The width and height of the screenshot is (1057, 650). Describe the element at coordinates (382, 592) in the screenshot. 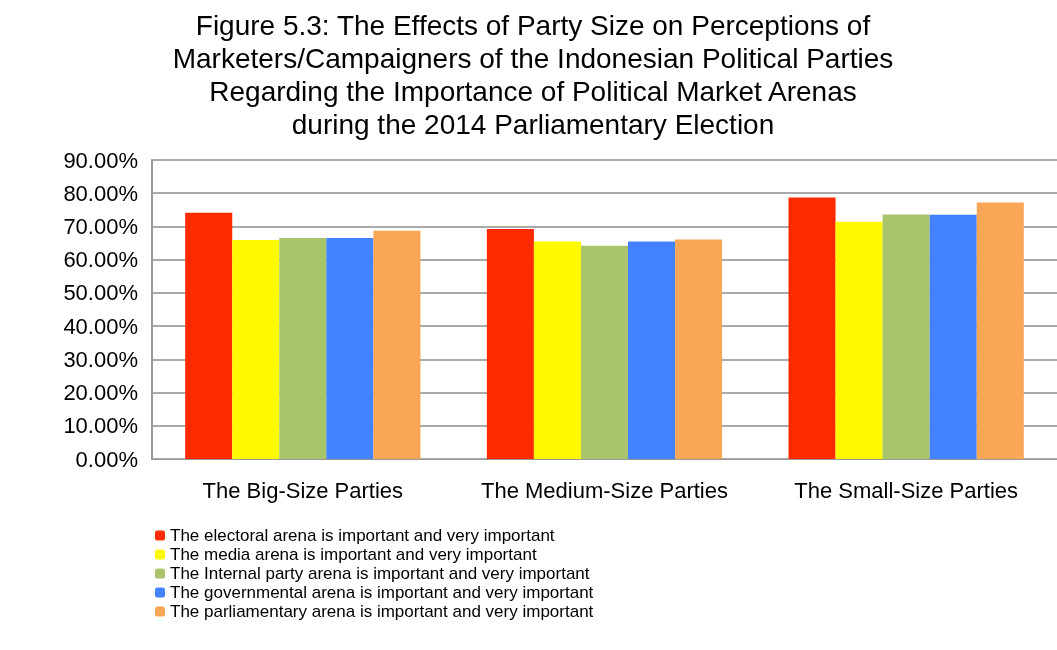

I see `legend-label: The governmental arena is important and very important` at that location.